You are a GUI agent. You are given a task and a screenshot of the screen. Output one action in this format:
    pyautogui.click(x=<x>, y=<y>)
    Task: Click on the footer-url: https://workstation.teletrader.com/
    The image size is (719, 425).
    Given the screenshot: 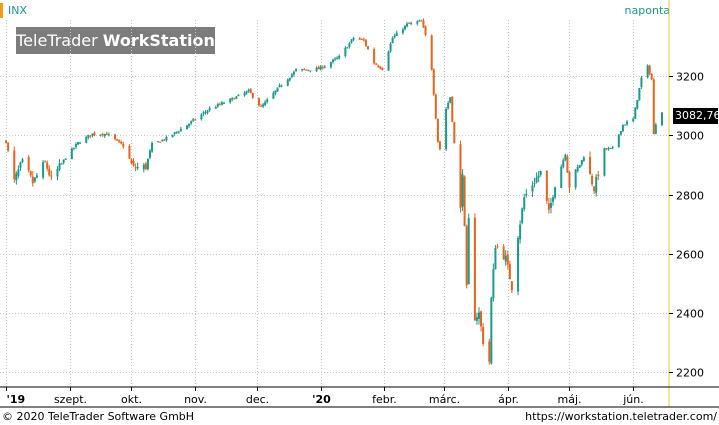 What is the action you would take?
    pyautogui.click(x=621, y=416)
    